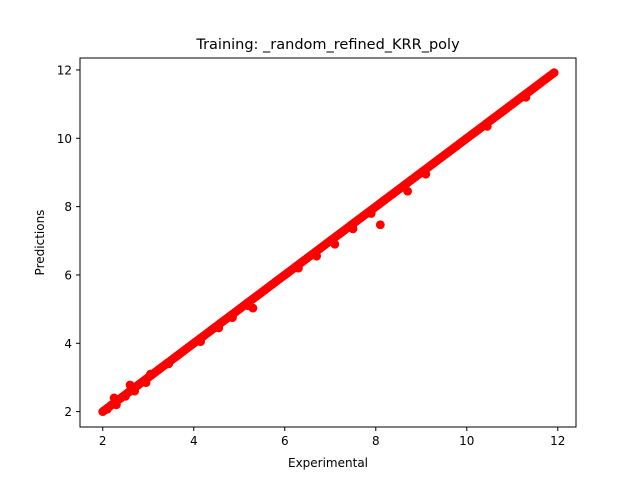 The image size is (640, 480). Describe the element at coordinates (64, 70) in the screenshot. I see `y-tick-label: 12` at that location.